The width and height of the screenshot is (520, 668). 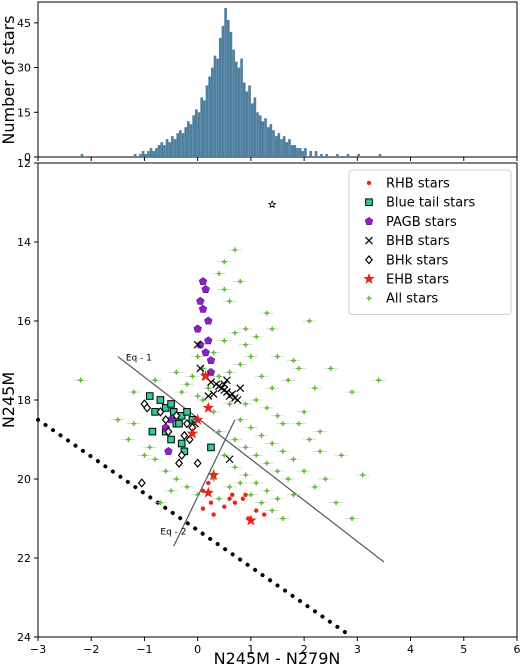 What do you see at coordinates (463, 649) in the screenshot?
I see `x-tick-label: 5` at bounding box center [463, 649].